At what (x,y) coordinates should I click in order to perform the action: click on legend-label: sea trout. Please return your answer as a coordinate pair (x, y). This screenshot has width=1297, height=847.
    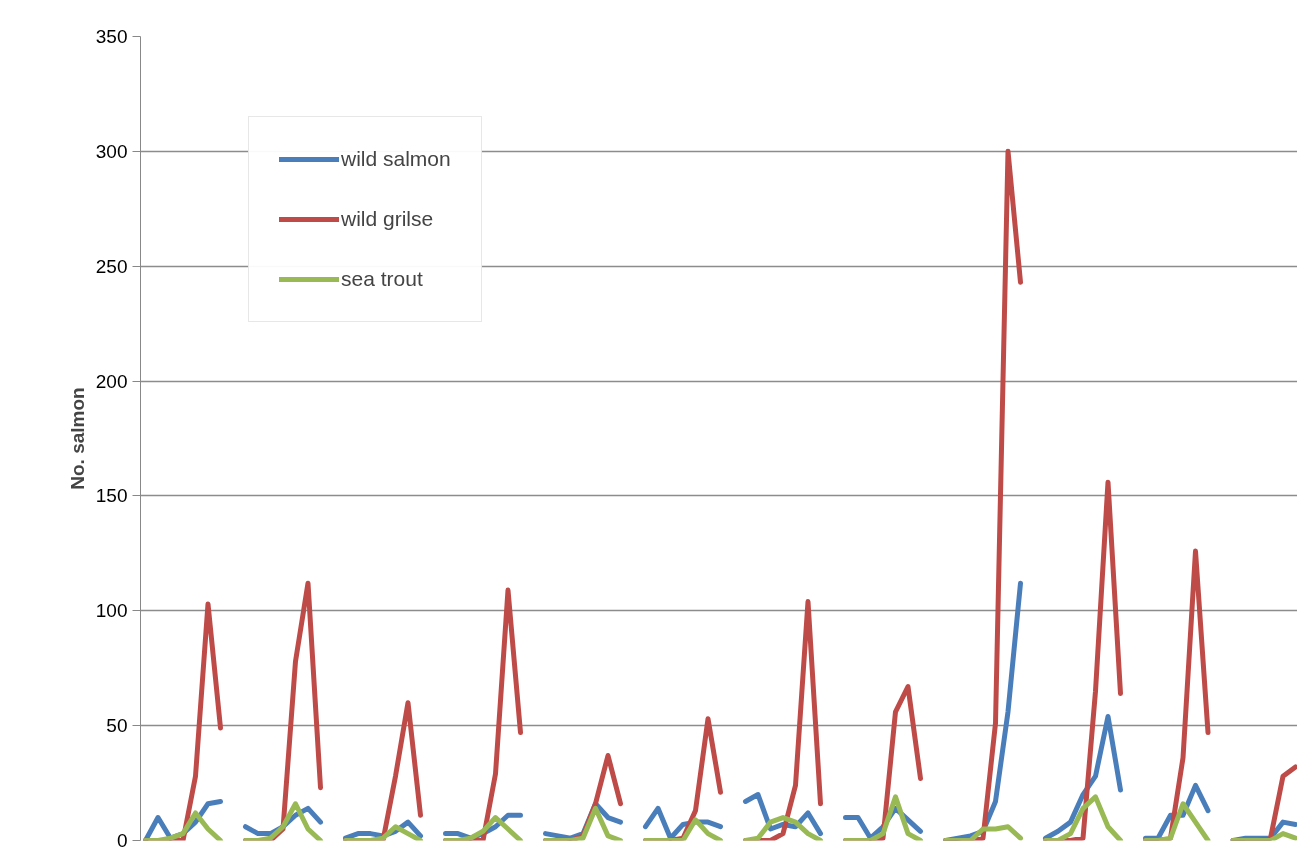
    Looking at the image, I should click on (382, 279).